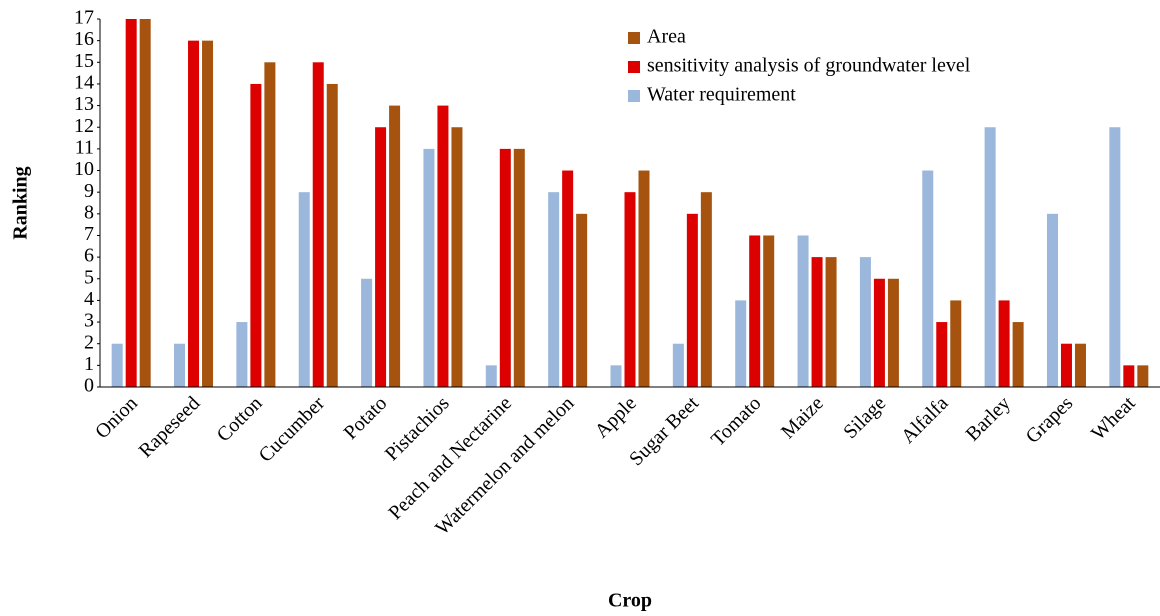 The height and width of the screenshot is (616, 1160). I want to click on x-tick-label: Potato, so click(366, 418).